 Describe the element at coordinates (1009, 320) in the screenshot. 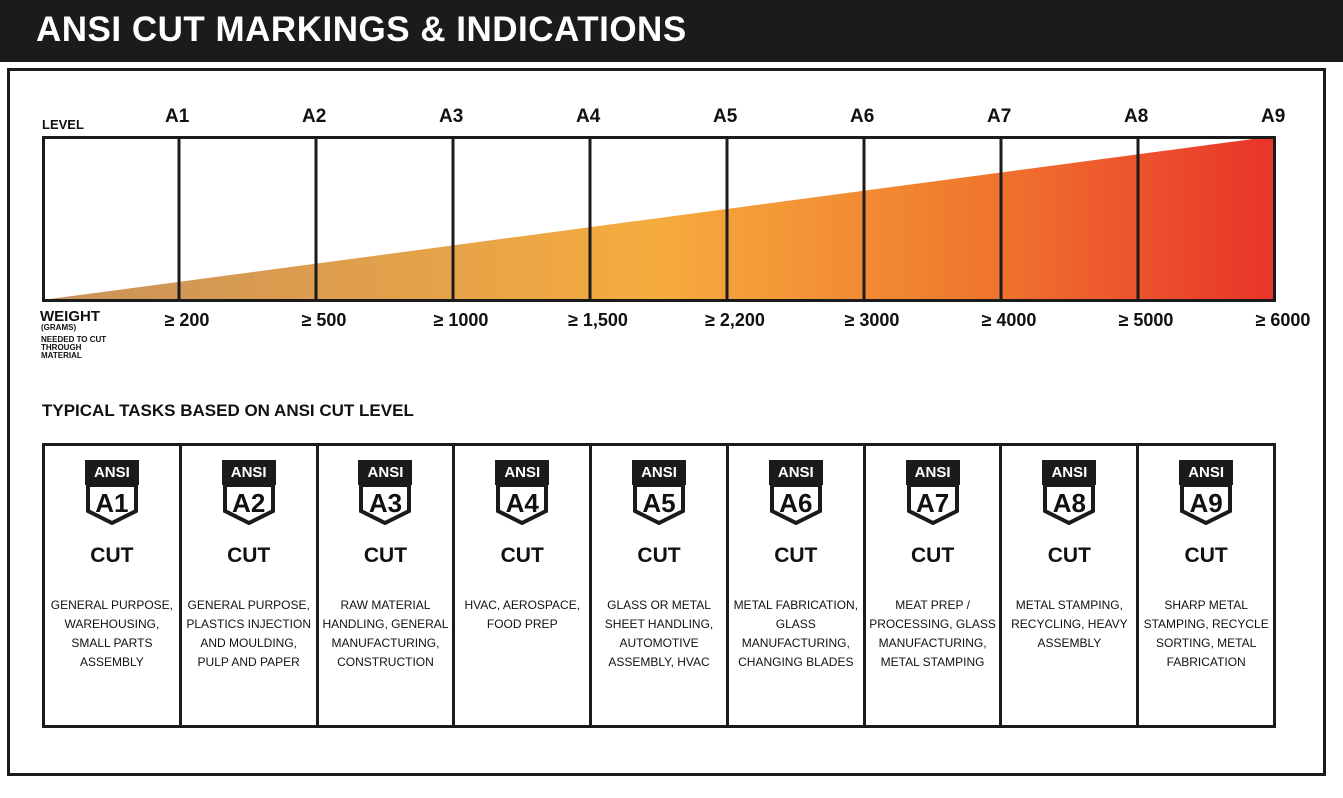

I see `weight-value-a7: ≥ 4000` at that location.